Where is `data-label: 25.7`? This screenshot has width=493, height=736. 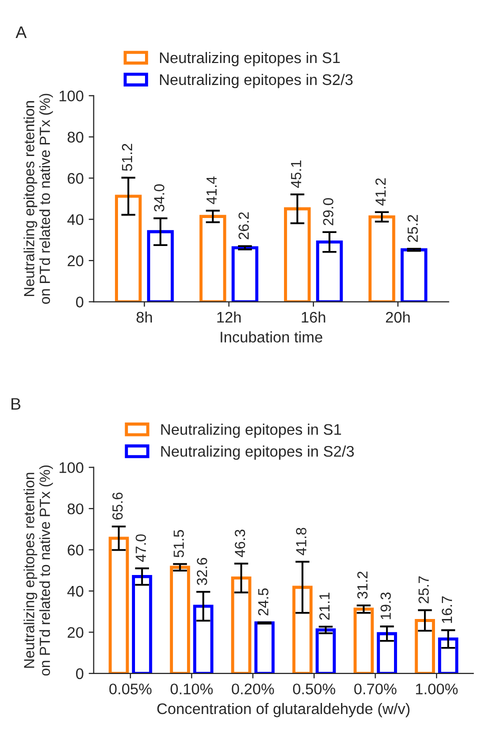 data-label: 25.7 is located at coordinates (423, 590).